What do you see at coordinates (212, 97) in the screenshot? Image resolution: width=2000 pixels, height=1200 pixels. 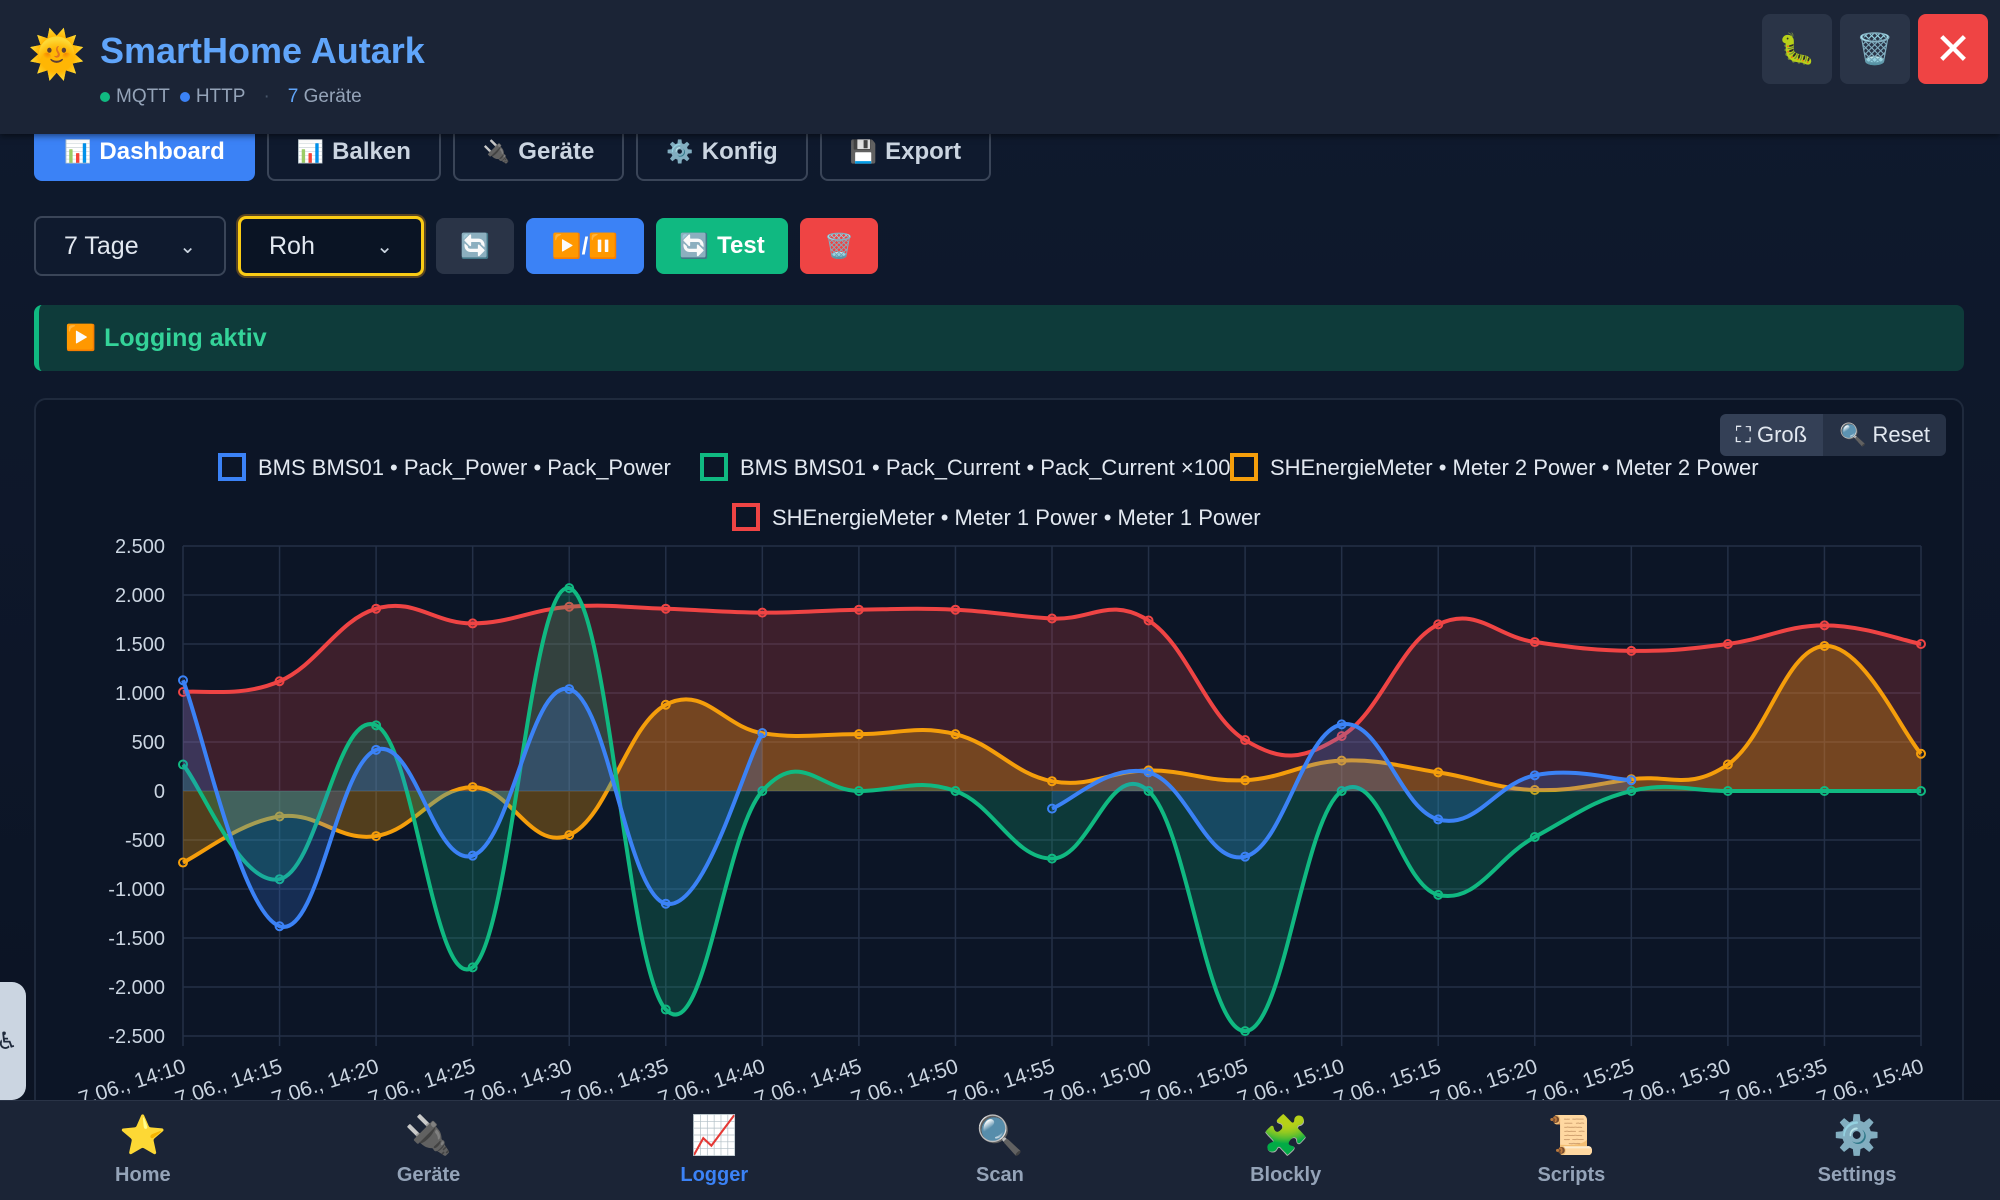 I see `http-badge: HTTP` at bounding box center [212, 97].